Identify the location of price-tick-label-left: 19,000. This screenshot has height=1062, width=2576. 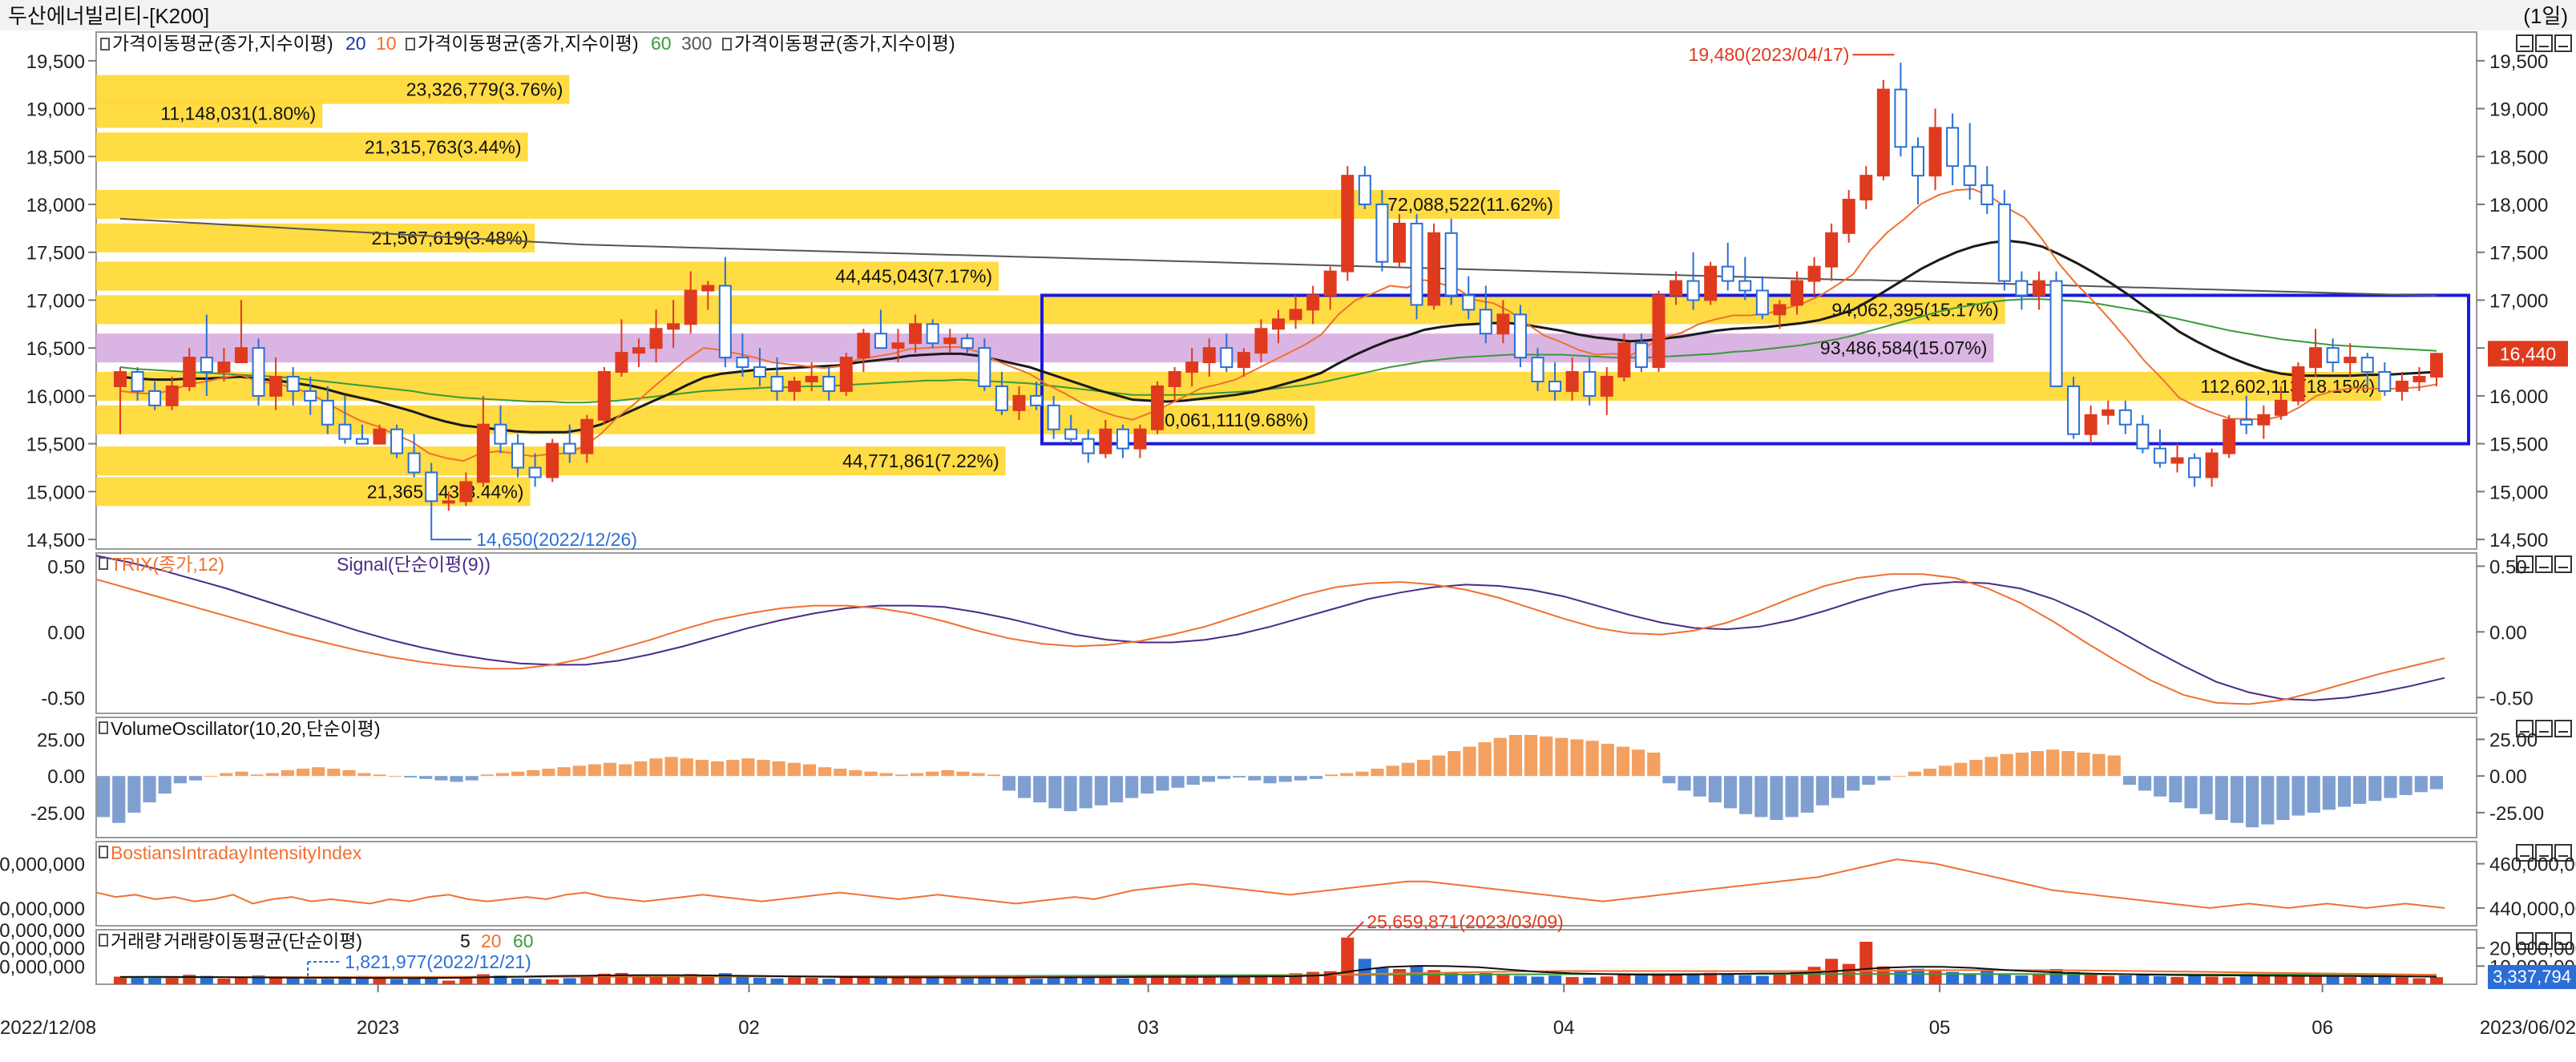
(55, 110).